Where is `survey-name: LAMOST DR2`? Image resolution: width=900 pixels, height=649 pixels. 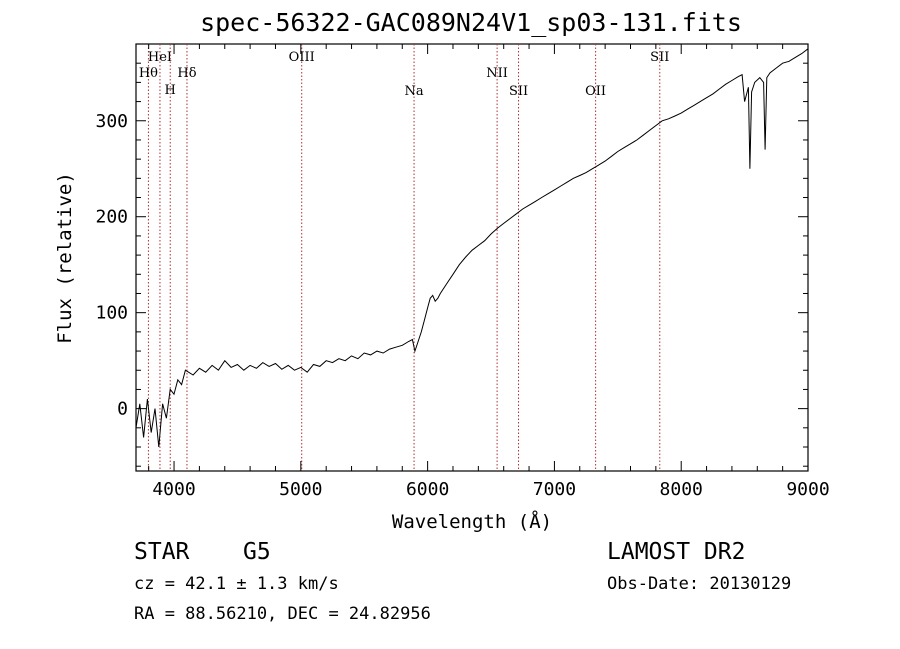
survey-name: LAMOST DR2 is located at coordinates (676, 552).